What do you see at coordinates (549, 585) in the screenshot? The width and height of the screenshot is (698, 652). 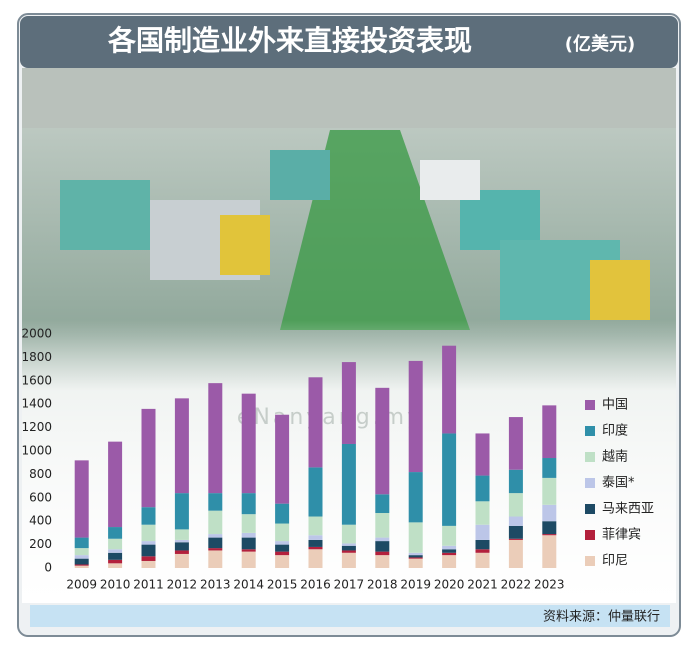 I see `x-tick-label: 2023` at bounding box center [549, 585].